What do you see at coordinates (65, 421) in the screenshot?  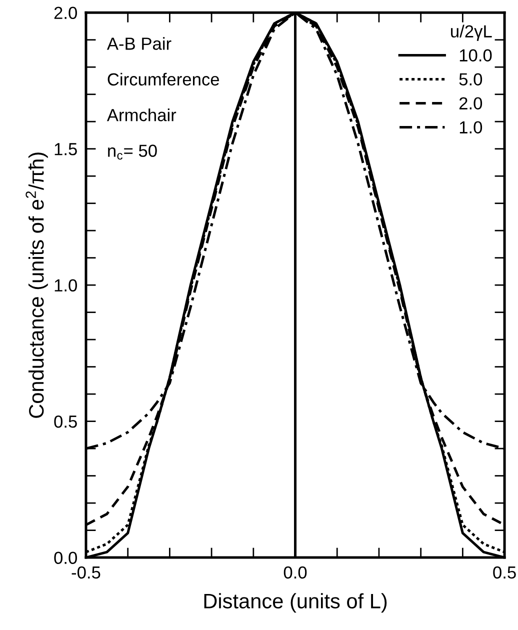 I see `y-tick-label: 0.5` at bounding box center [65, 421].